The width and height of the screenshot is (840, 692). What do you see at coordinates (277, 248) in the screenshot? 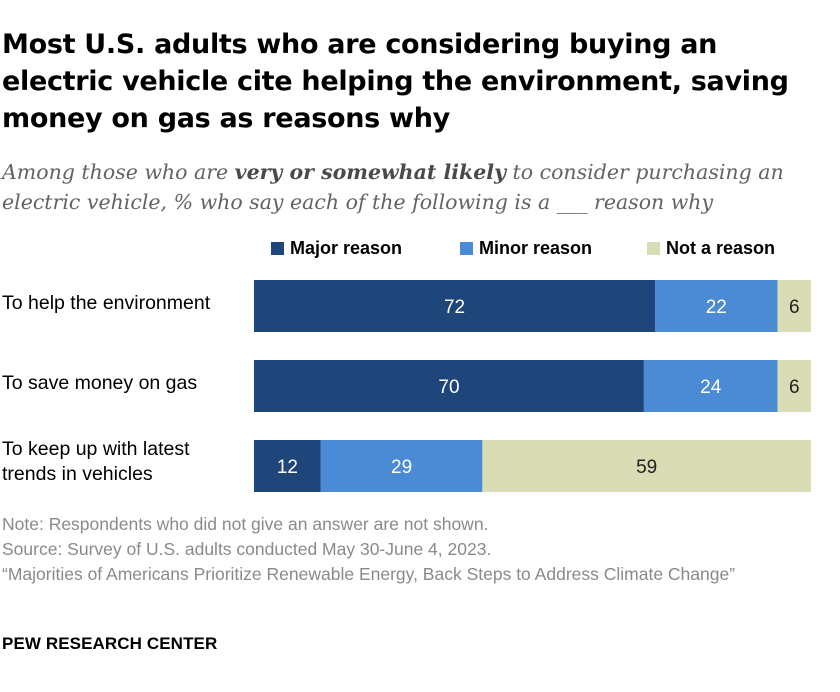
I see `legend-swatch-major` at bounding box center [277, 248].